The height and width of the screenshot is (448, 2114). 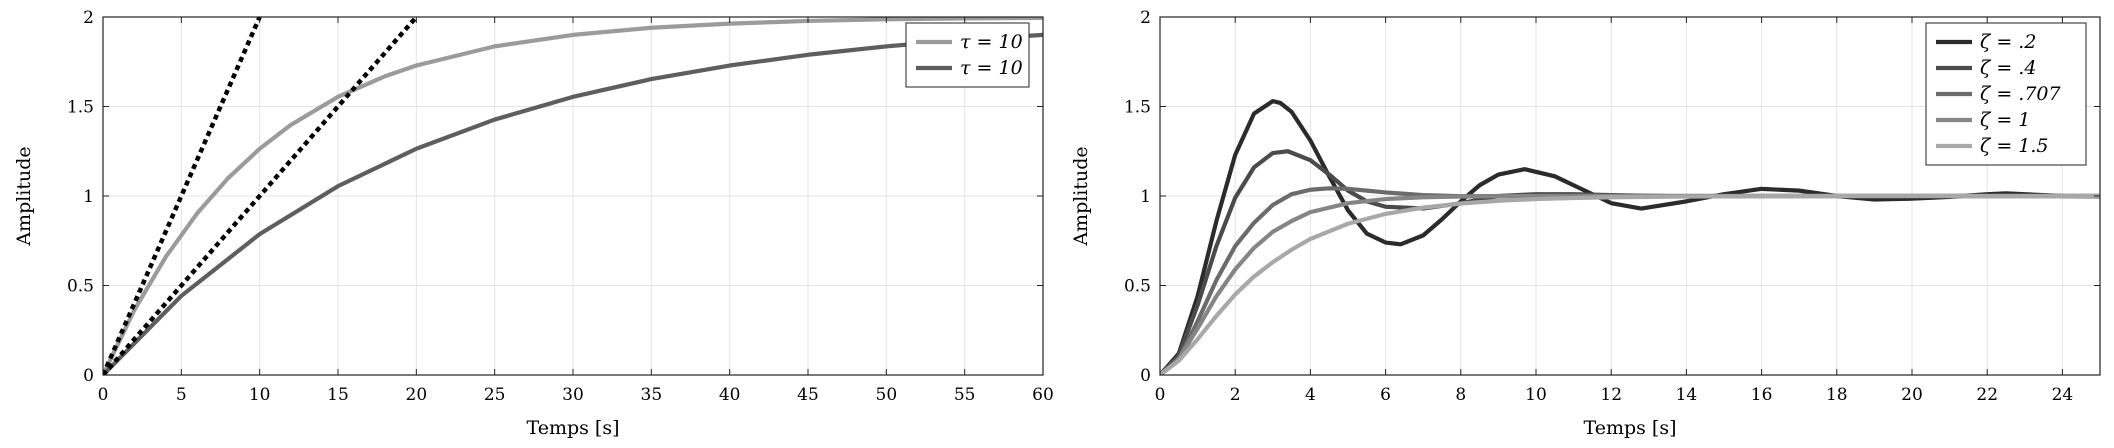 I want to click on chart-1-legend-box, so click(x=967, y=55).